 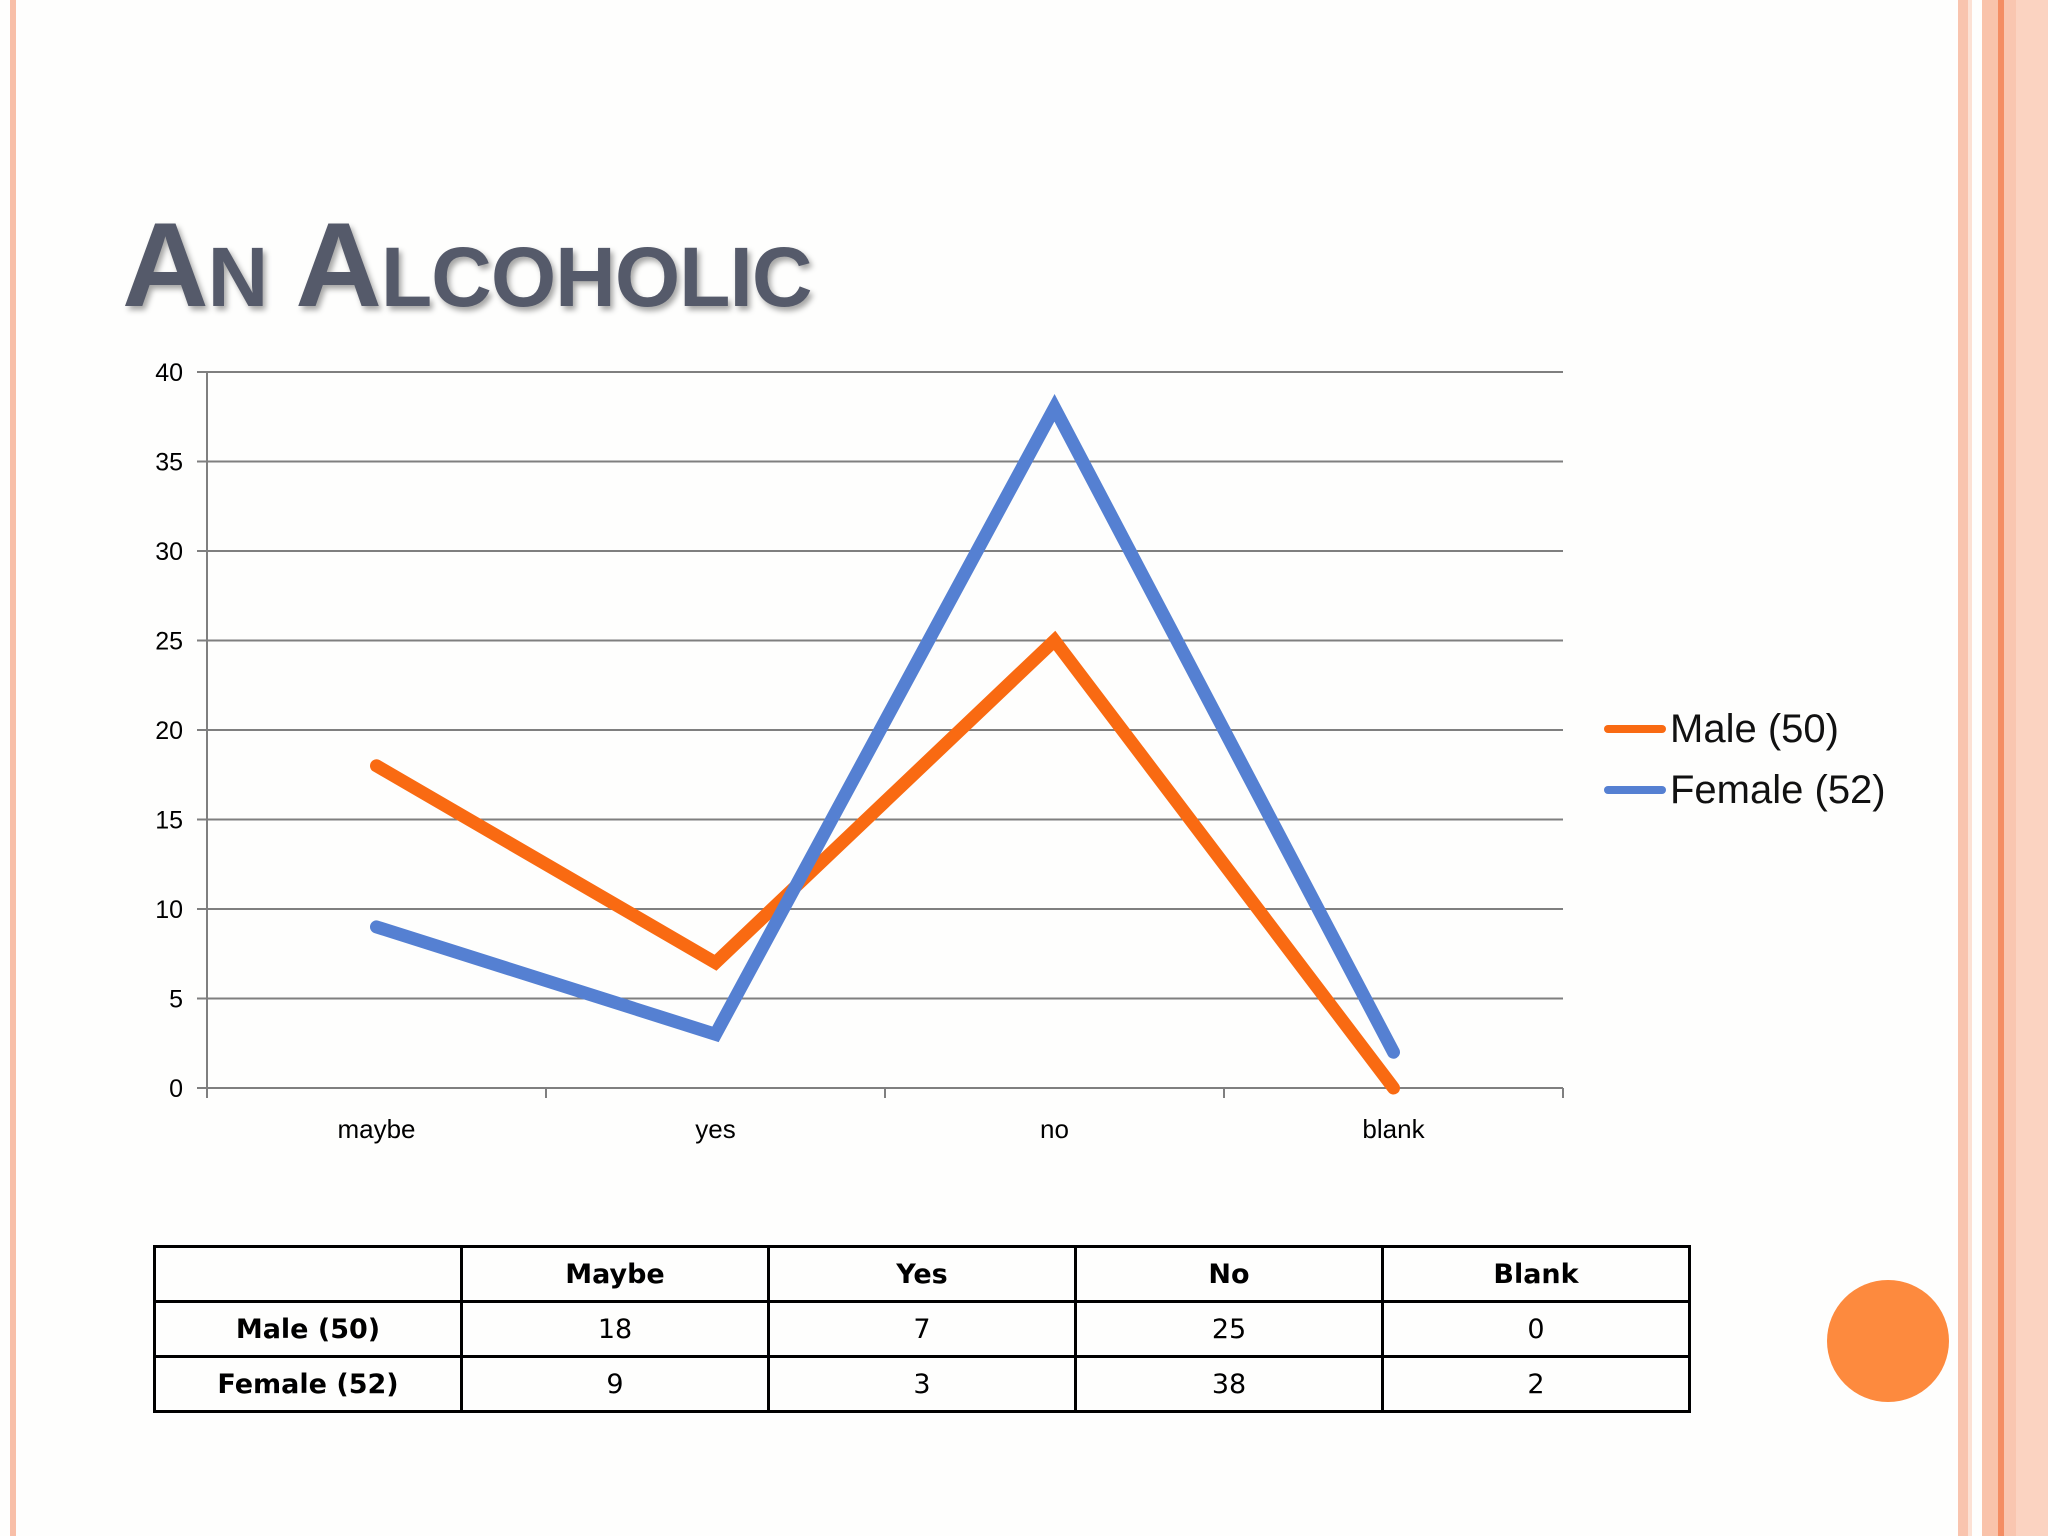 I want to click on table-row: Female (52) 9 3 38 2, so click(x=922, y=1384).